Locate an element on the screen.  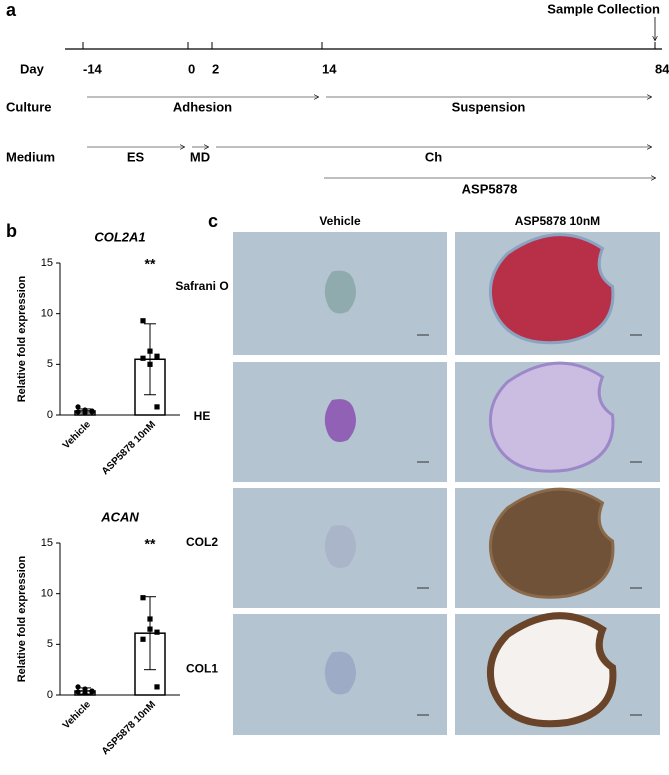
phase-label: Adhesion is located at coordinates (202, 106).